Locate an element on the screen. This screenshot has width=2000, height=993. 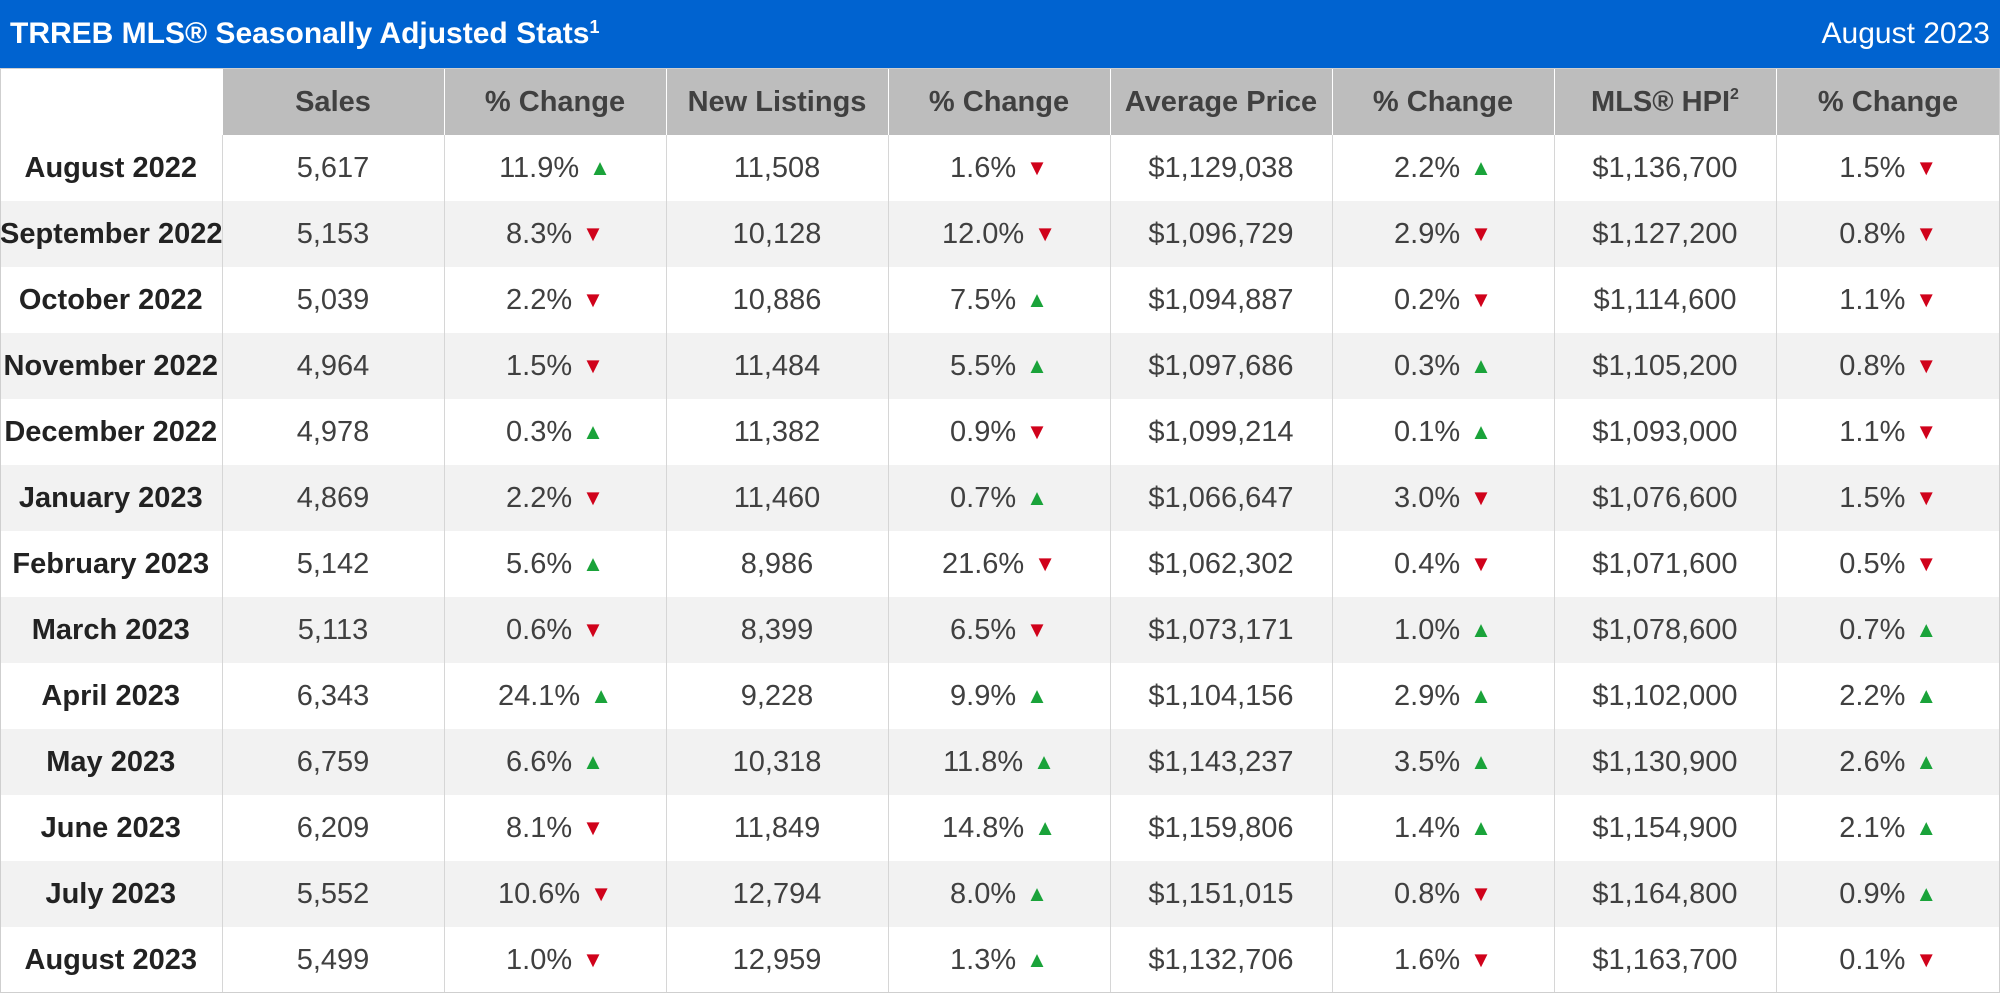
value-cell: $1,062,302 is located at coordinates (1220, 564).